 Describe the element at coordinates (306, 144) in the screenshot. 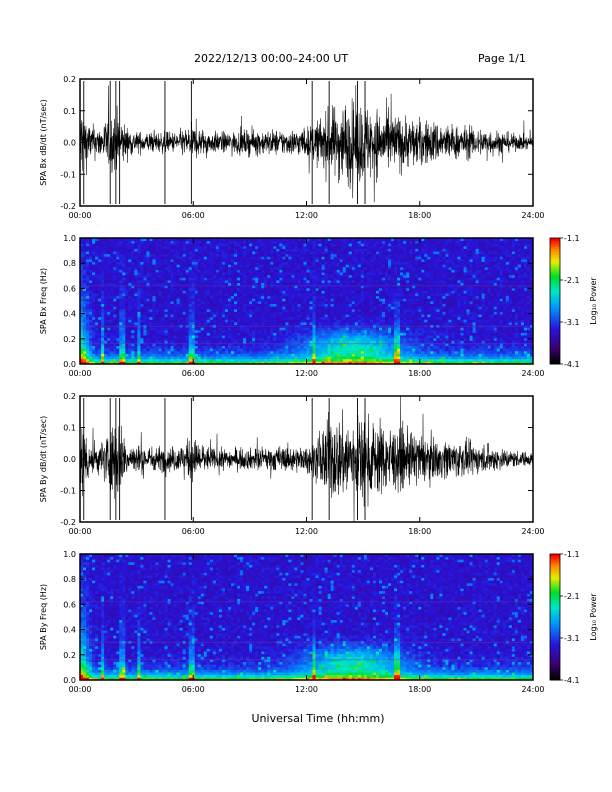

I see `series-line` at that location.